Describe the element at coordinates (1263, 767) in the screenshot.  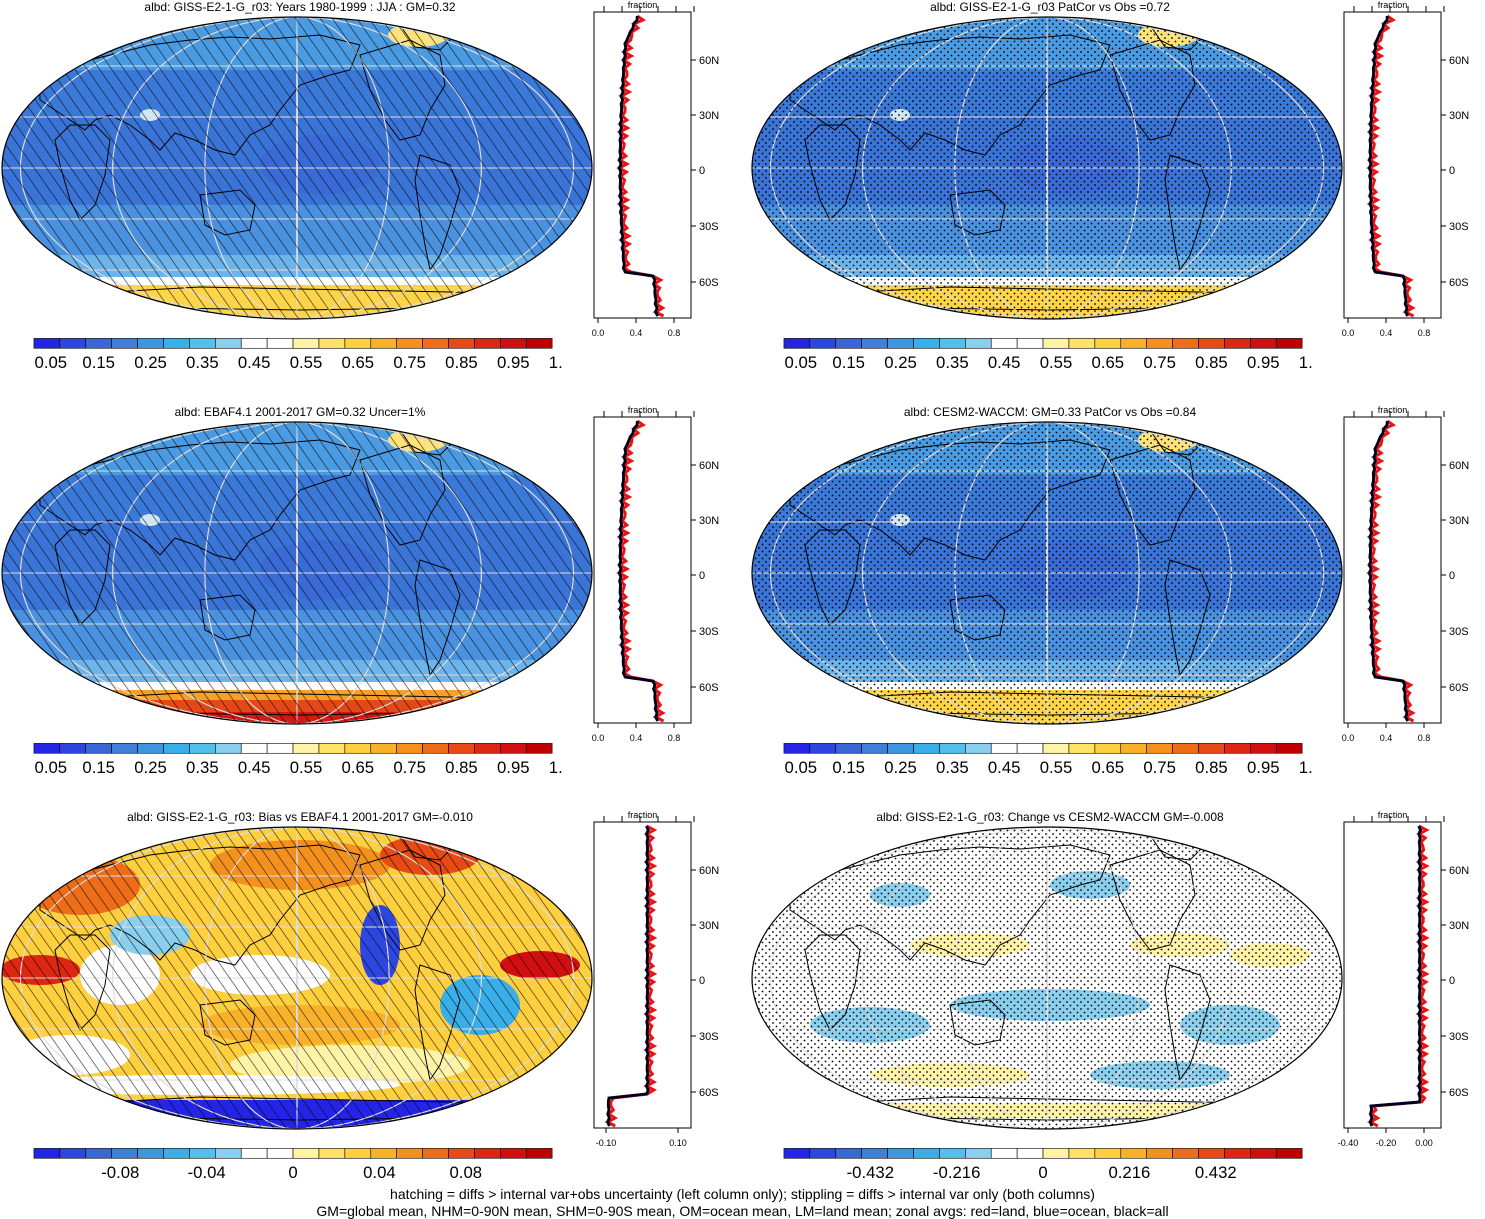
I see `colorbar-label: 0.95` at that location.